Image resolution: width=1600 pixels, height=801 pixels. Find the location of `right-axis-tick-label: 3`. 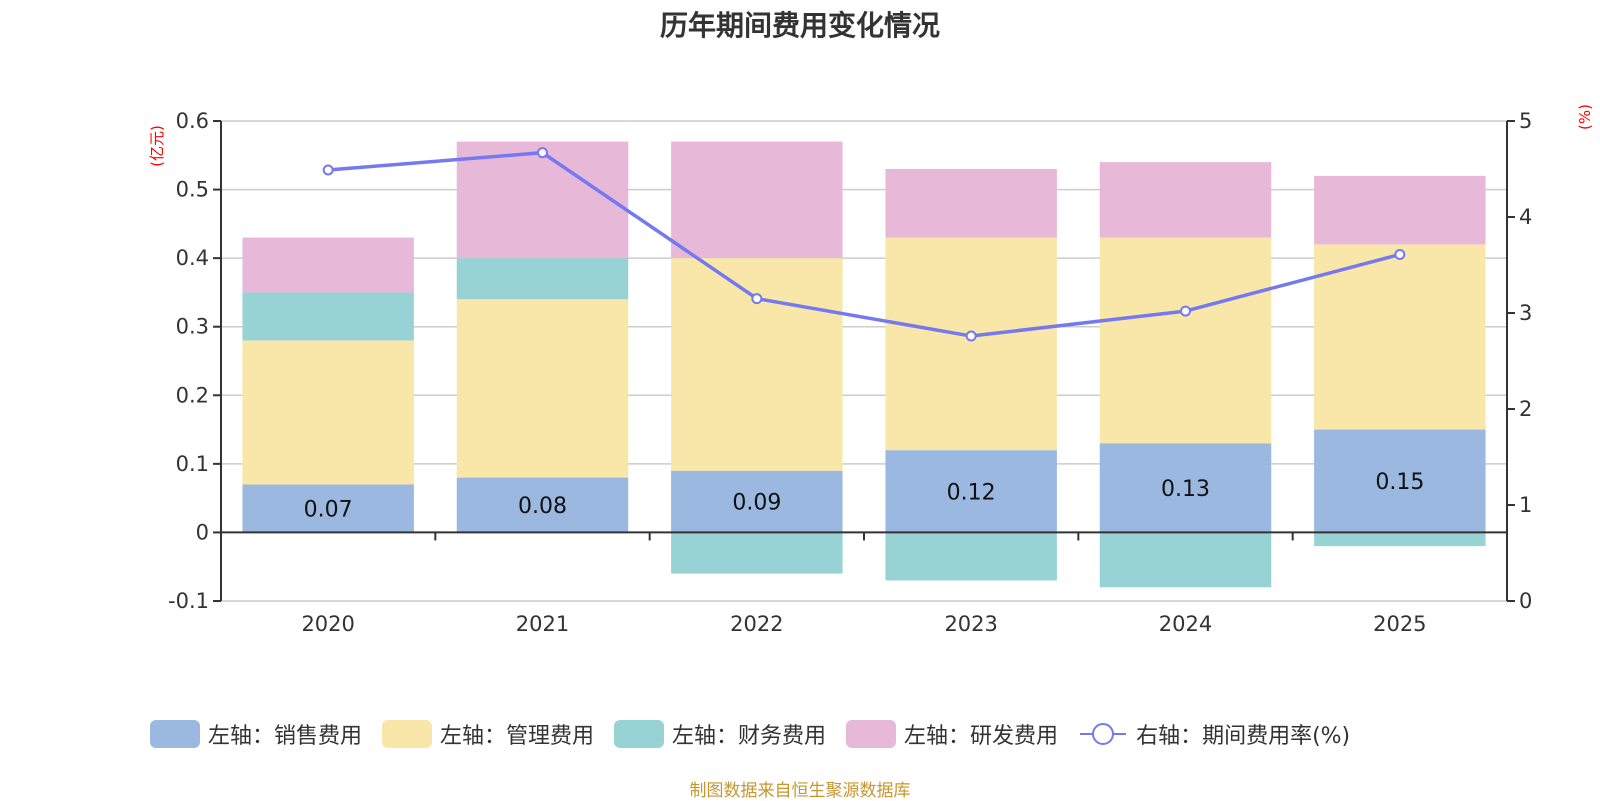

right-axis-tick-label: 3 is located at coordinates (1525, 313).